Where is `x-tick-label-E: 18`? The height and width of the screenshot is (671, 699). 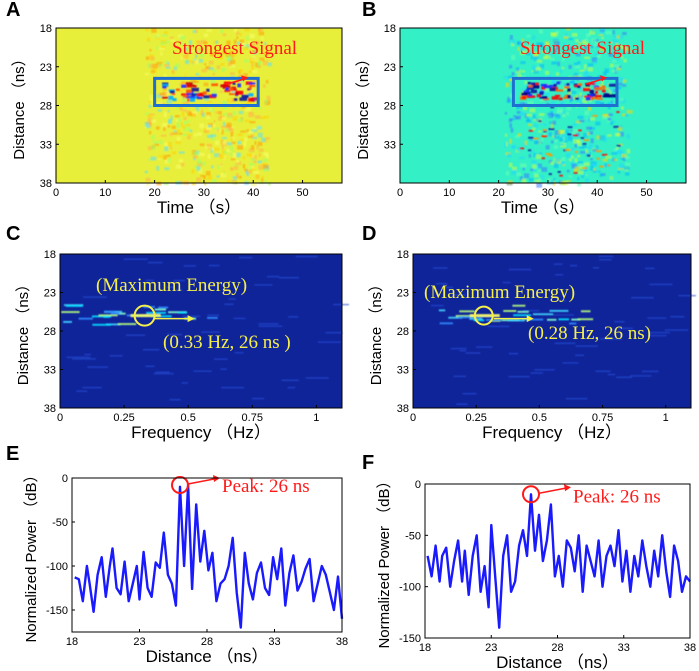 x-tick-label-E: 18 is located at coordinates (72, 642).